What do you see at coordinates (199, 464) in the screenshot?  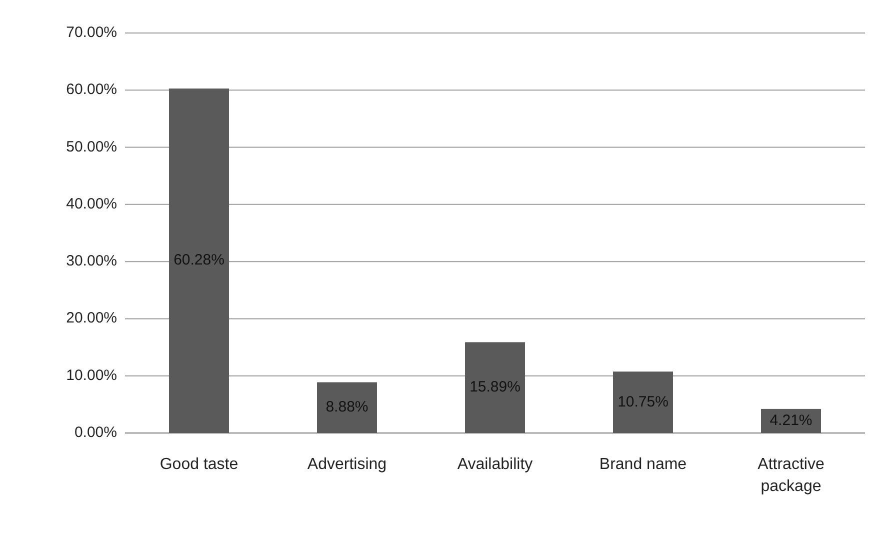 I see `x-tick-label: Good taste` at bounding box center [199, 464].